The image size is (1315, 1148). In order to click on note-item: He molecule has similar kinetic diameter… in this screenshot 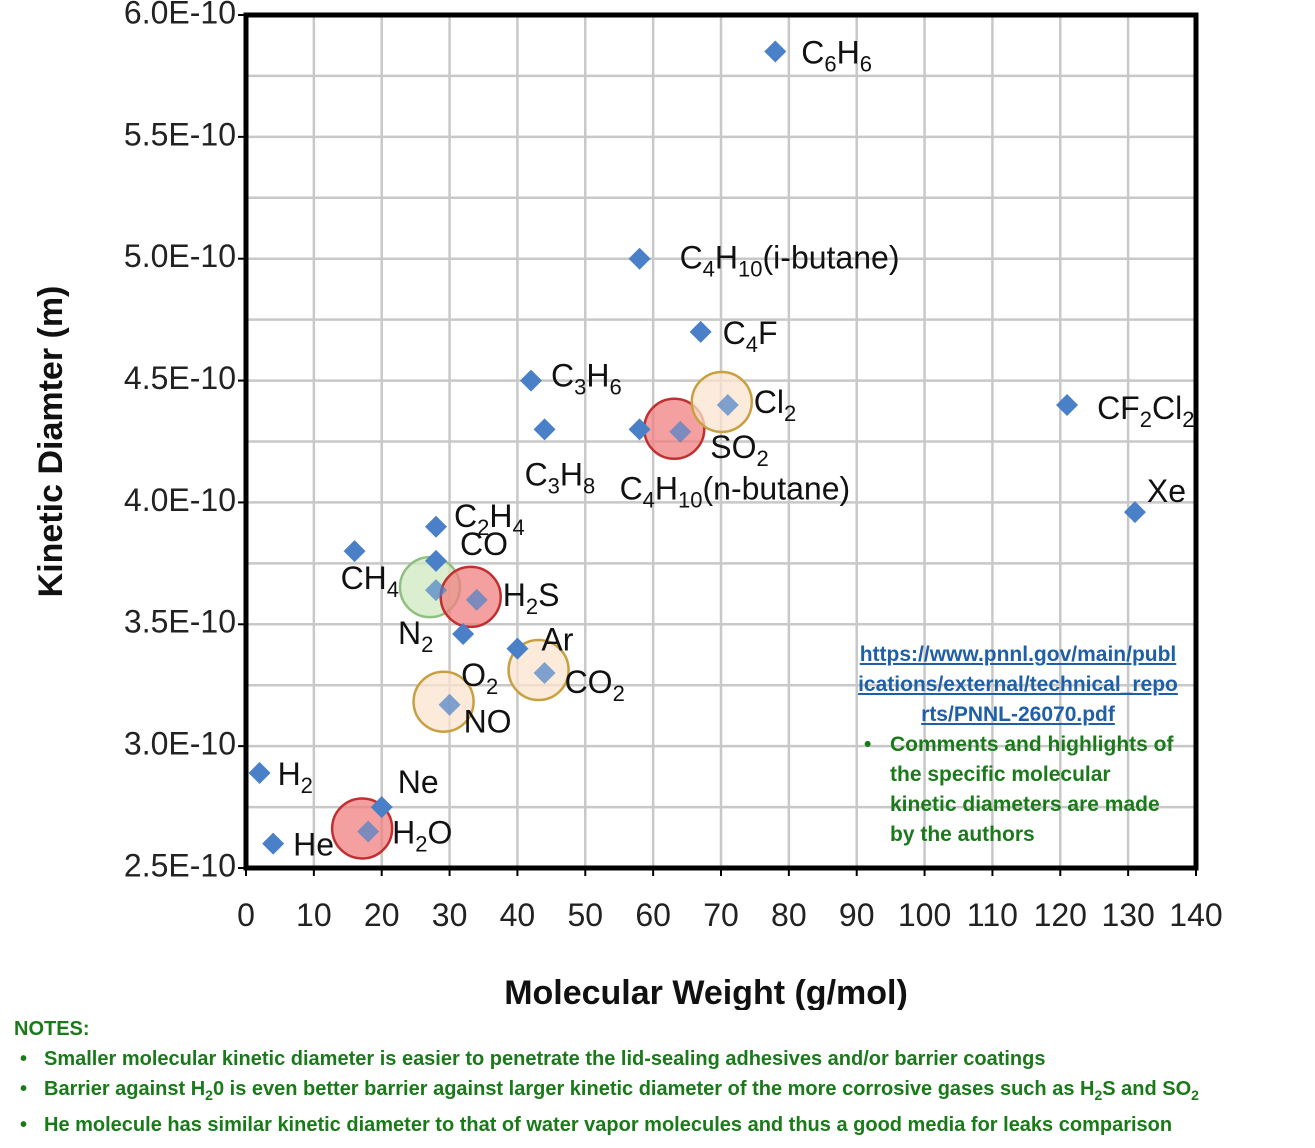, I will do `click(664, 1125)`.